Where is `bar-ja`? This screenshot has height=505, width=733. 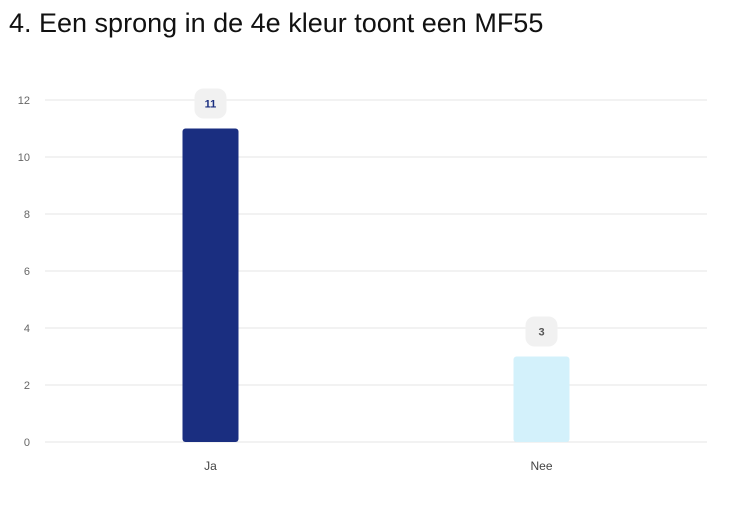
bar-ja is located at coordinates (210, 285).